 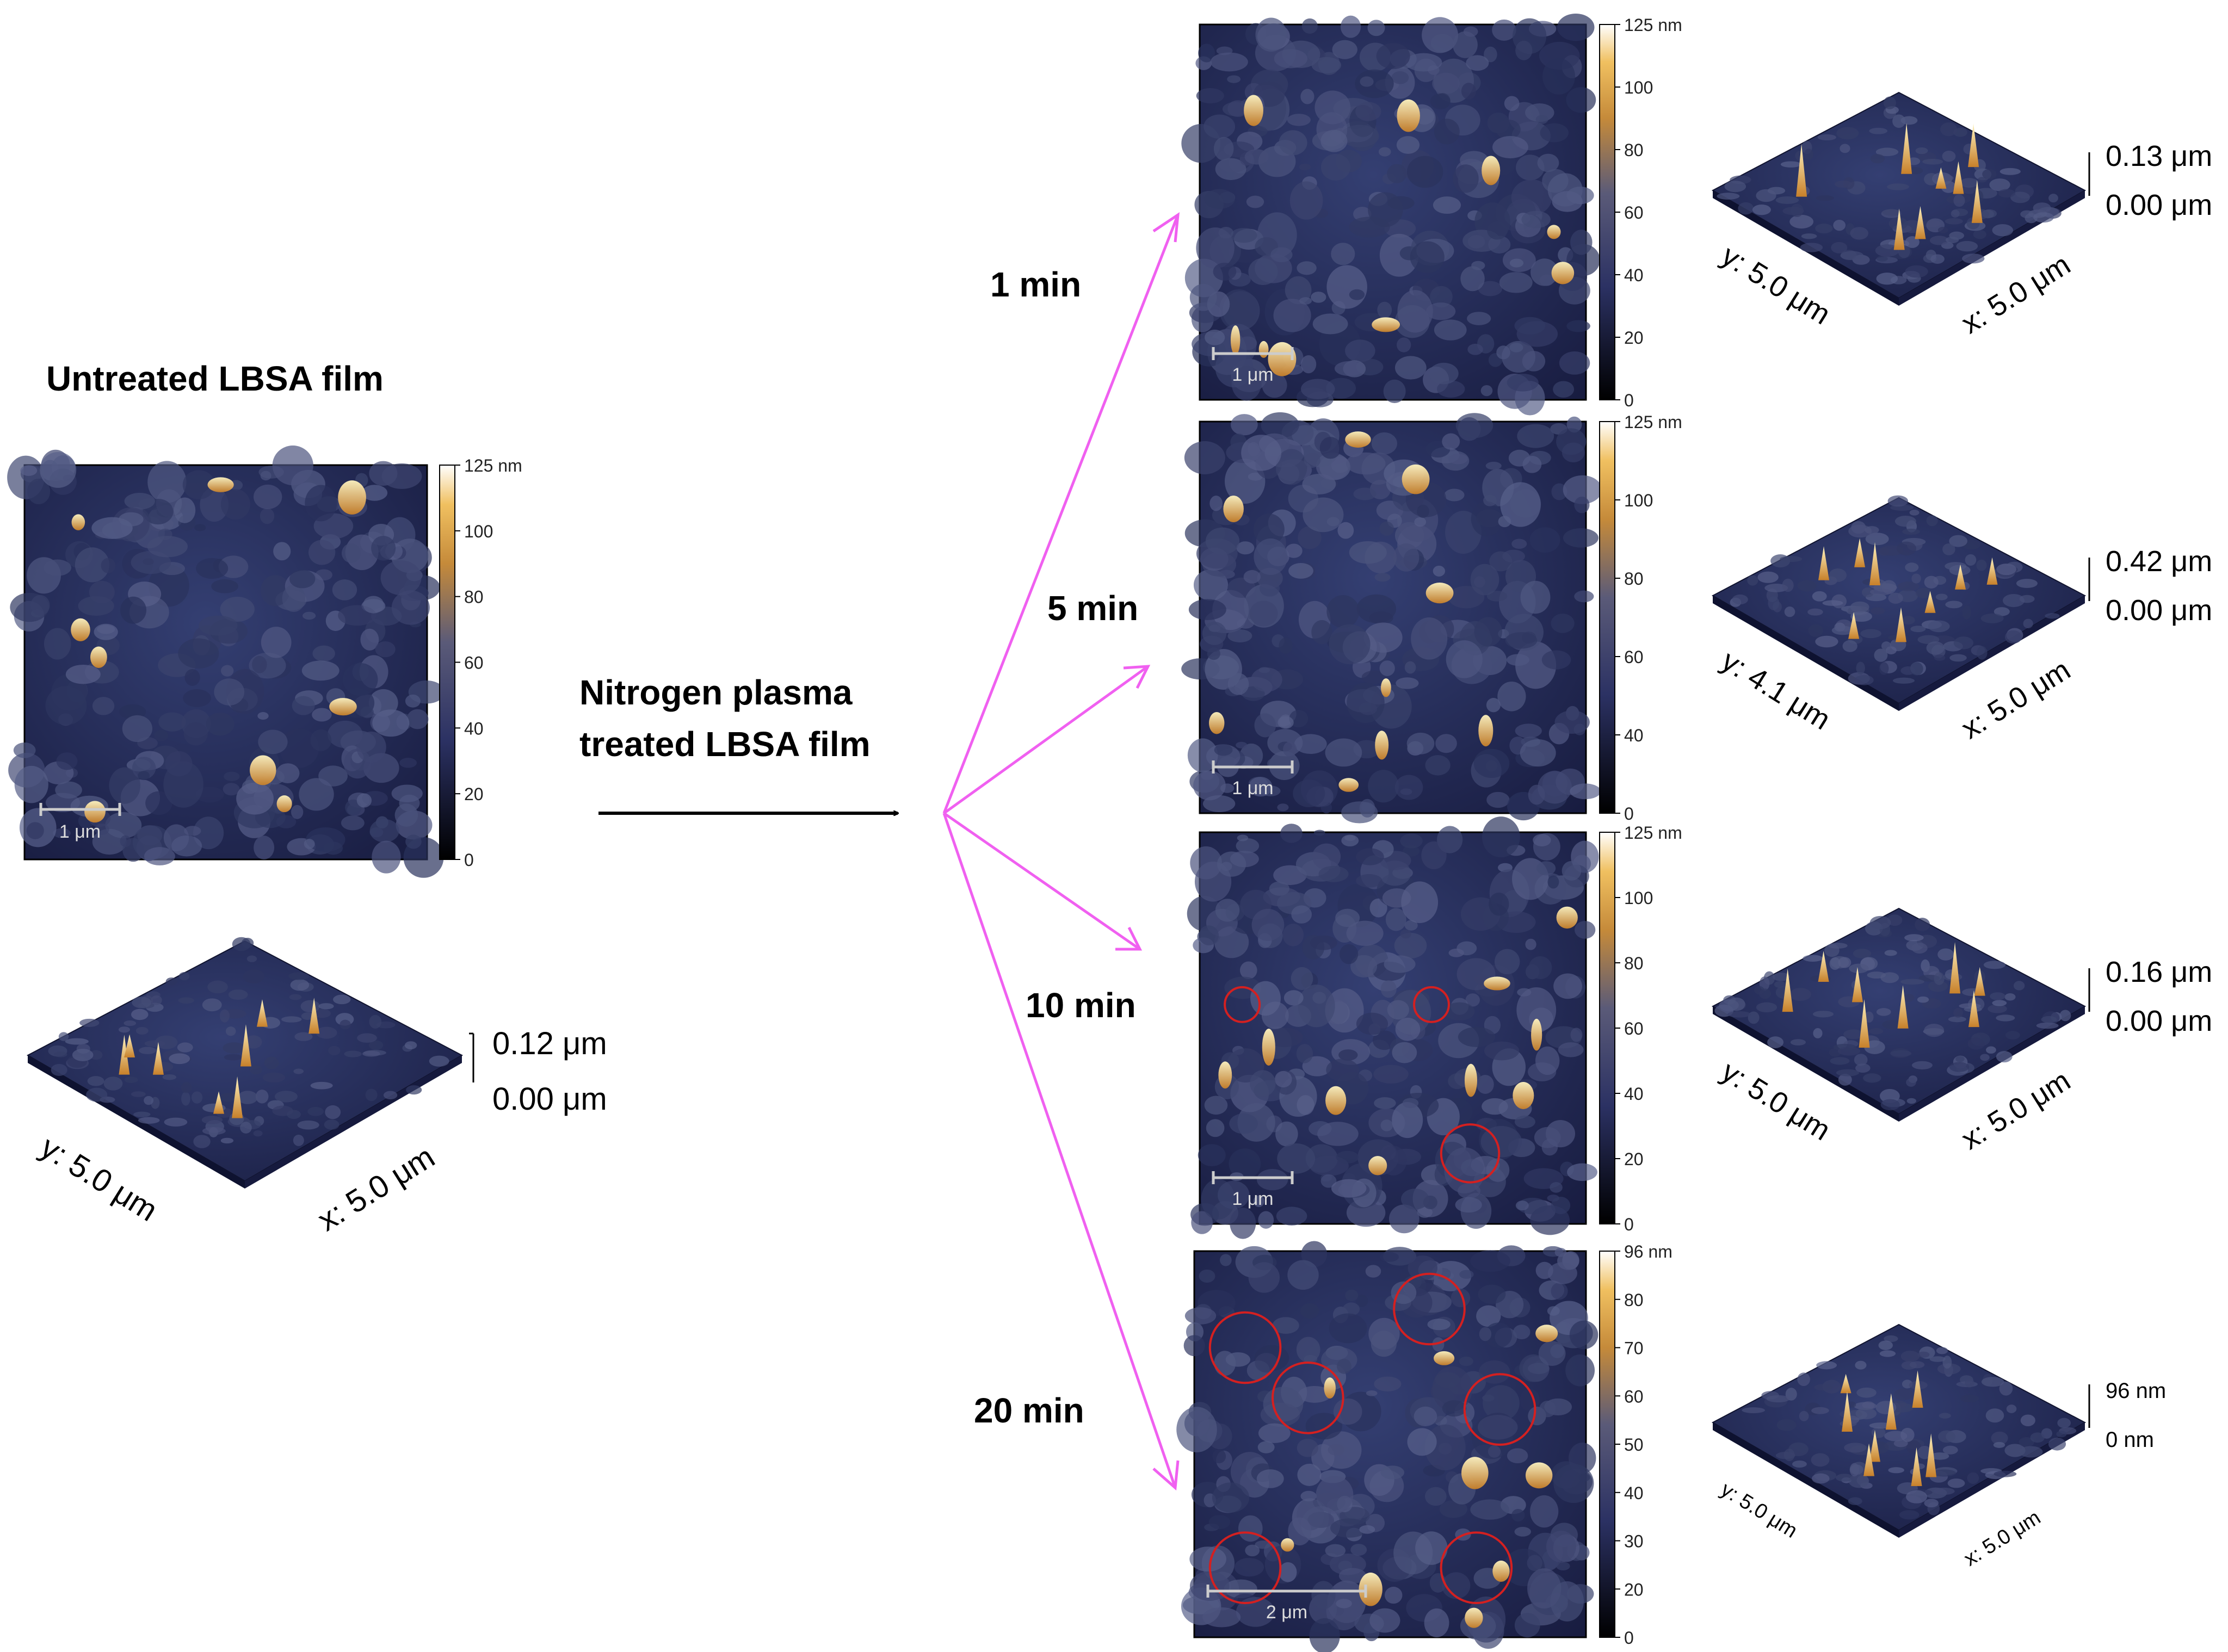 I want to click on z-max: 0.13 μm, so click(x=2159, y=156).